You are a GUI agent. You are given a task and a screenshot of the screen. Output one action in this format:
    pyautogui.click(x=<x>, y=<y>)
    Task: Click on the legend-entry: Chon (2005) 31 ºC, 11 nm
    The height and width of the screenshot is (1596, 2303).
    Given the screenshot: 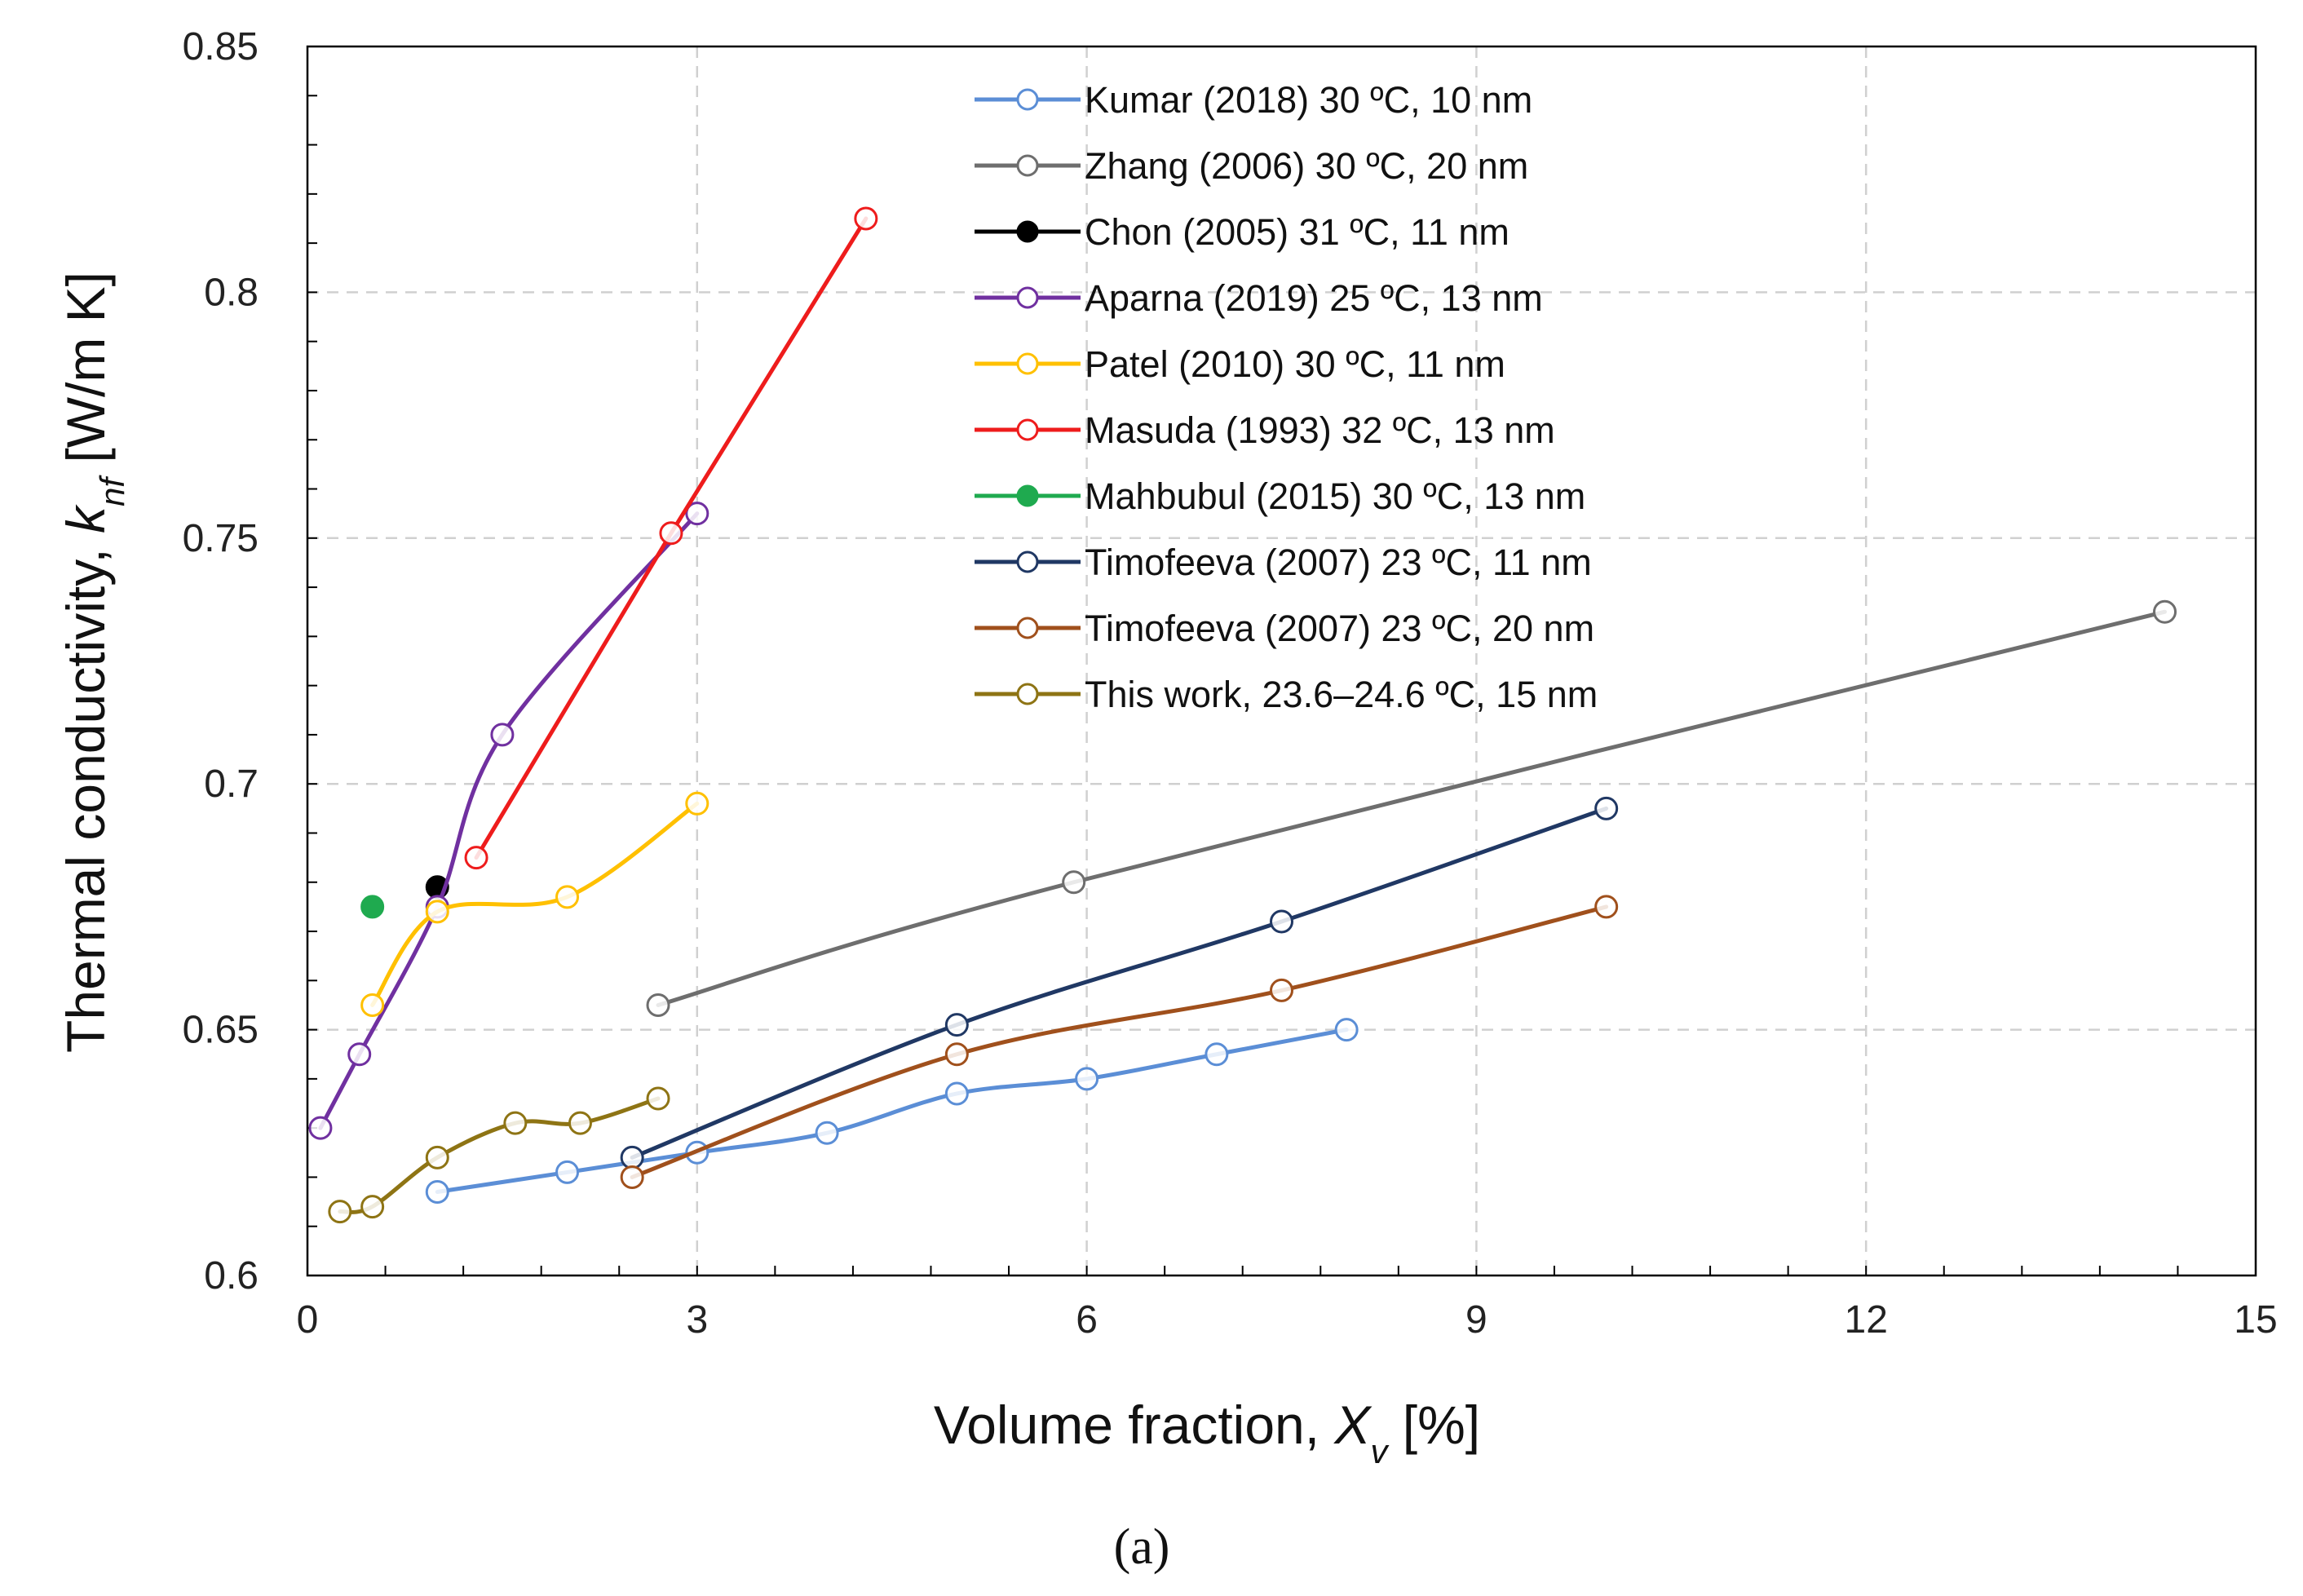 What is the action you would take?
    pyautogui.click(x=1242, y=232)
    